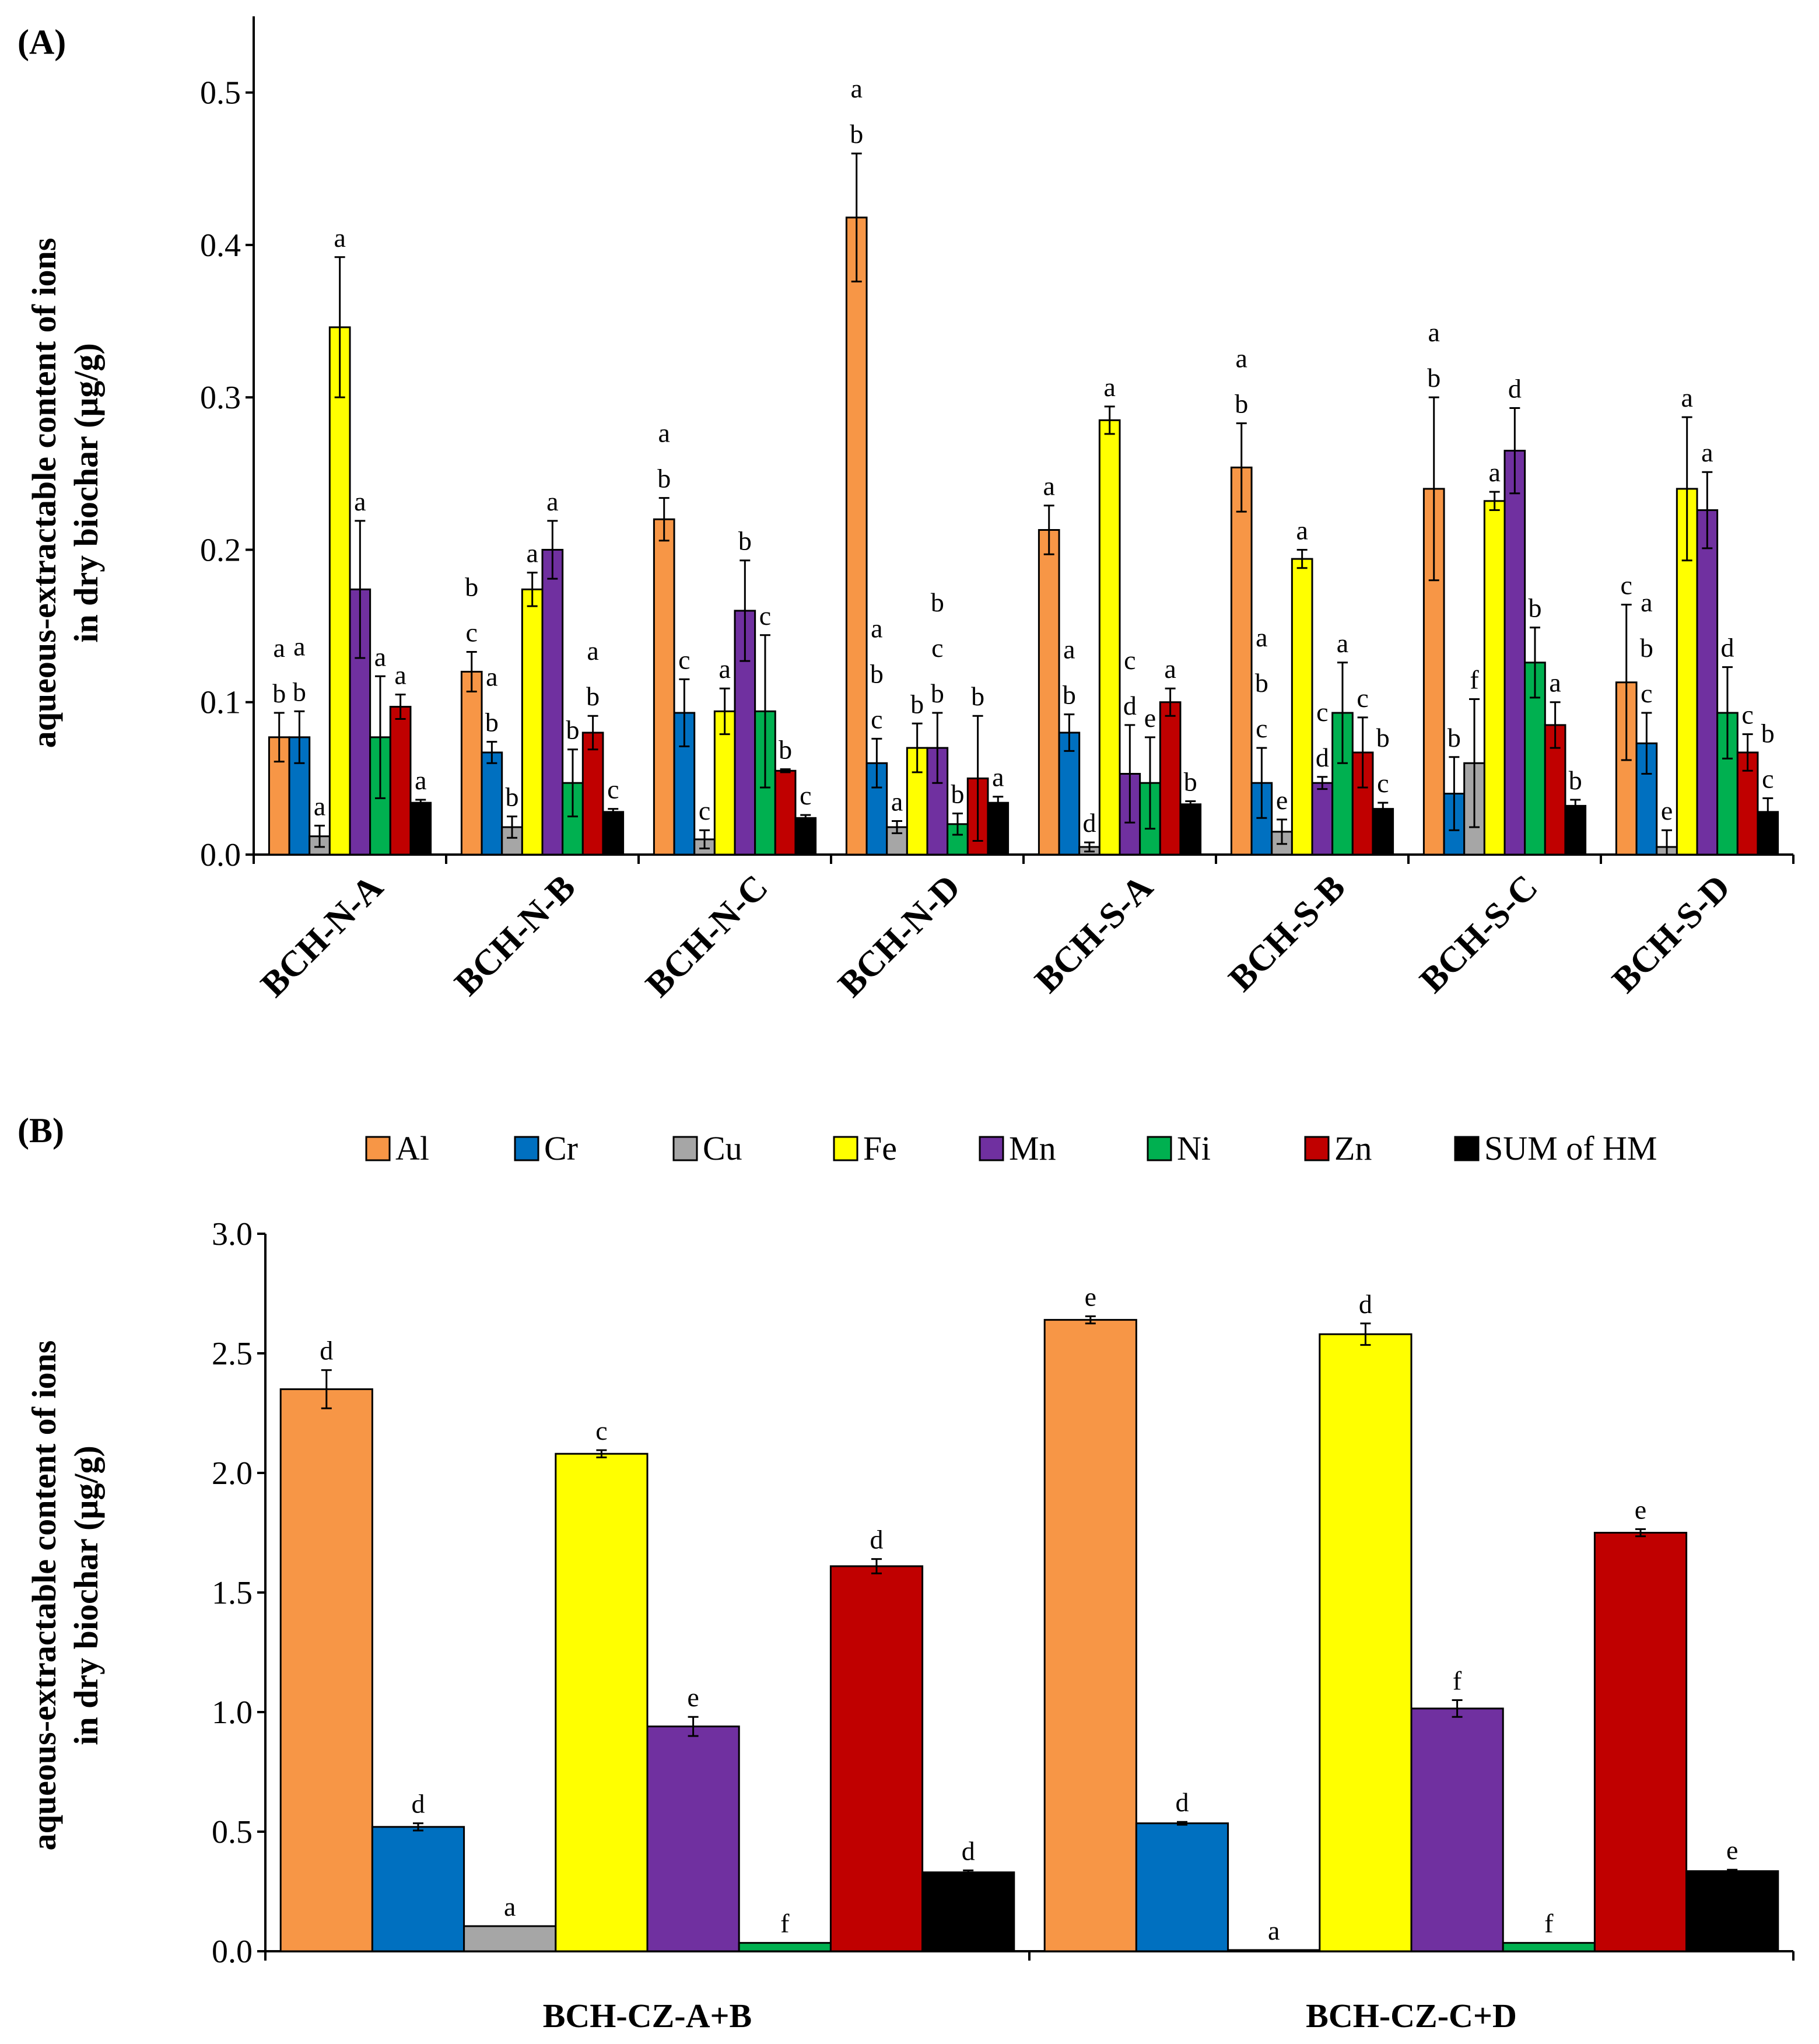 The height and width of the screenshot is (2044, 1819). I want to click on x-tick-label: BCH-N-A, so click(322, 936).